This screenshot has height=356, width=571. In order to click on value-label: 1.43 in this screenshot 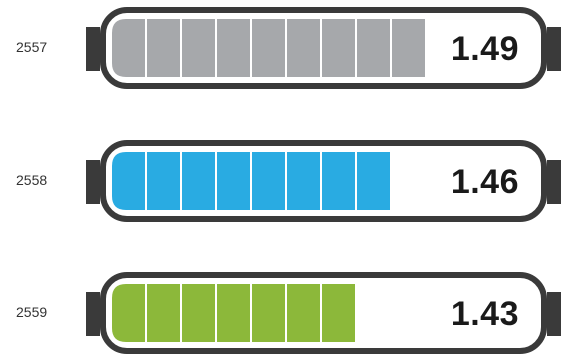, I will do `click(484, 314)`.